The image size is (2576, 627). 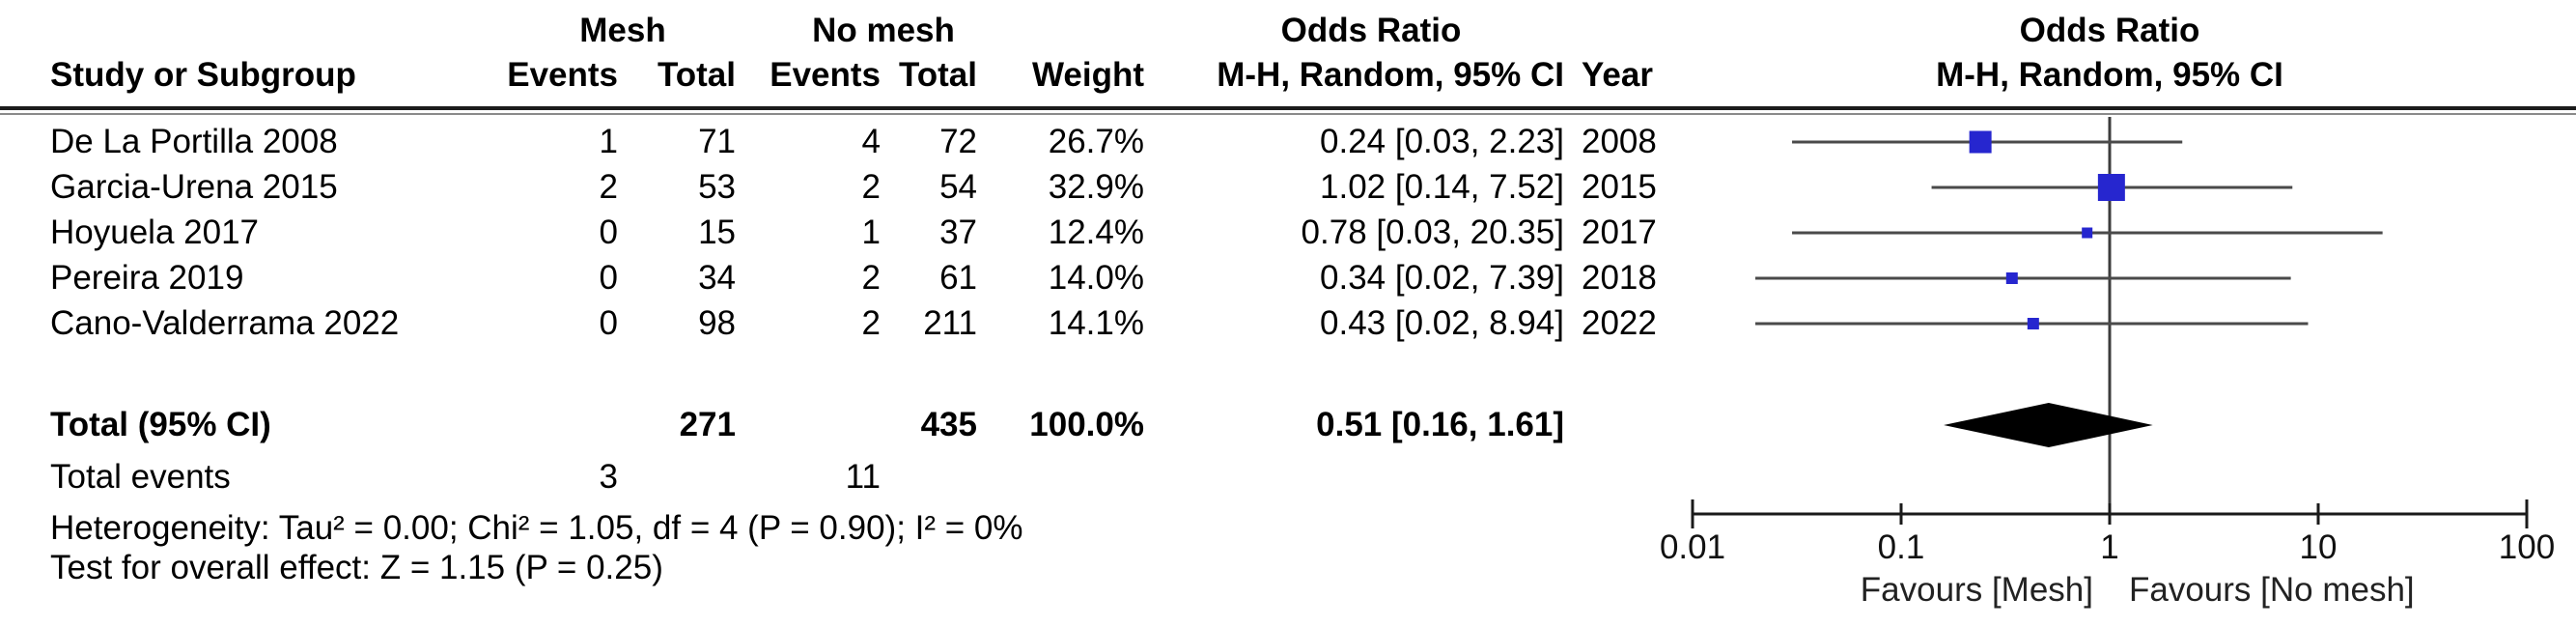 I want to click on mesh-events: 1, so click(x=609, y=142).